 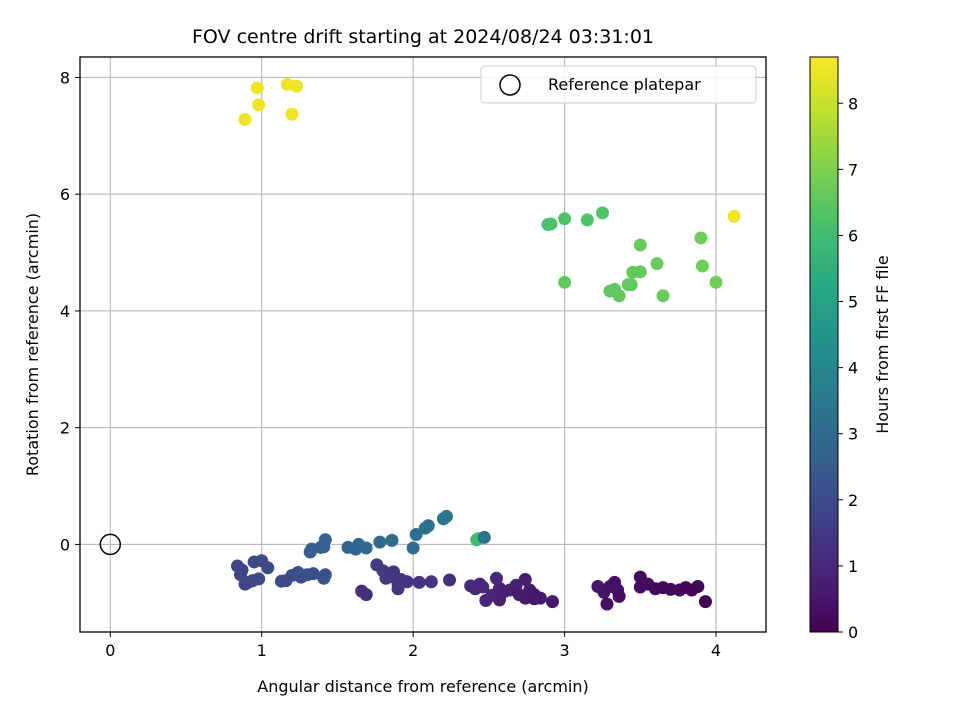 I want to click on x-tick-label: 3, so click(x=564, y=650).